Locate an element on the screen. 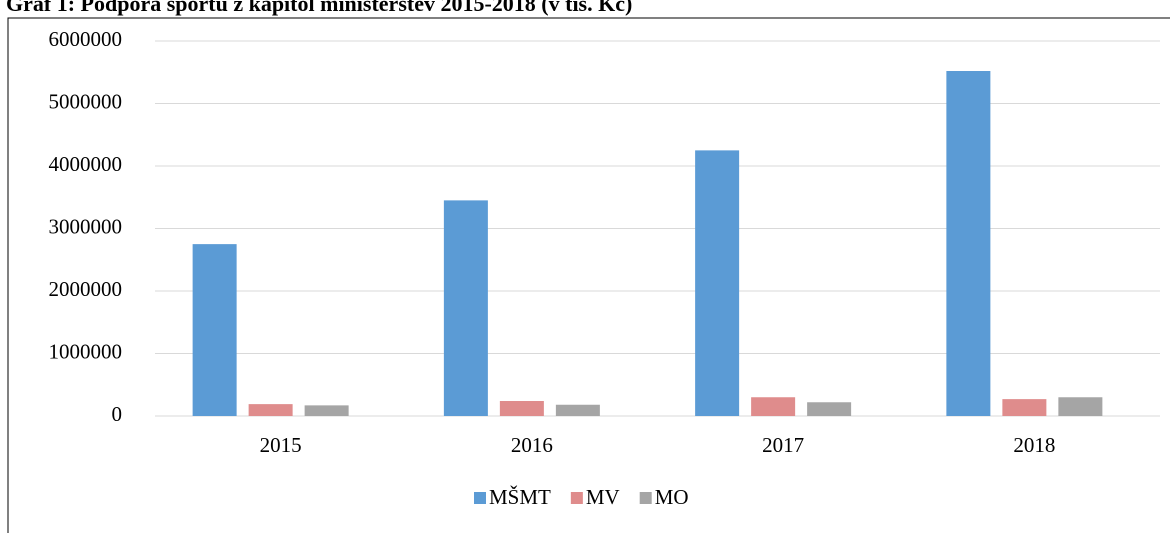  y-tick-label: 6000000 is located at coordinates (86, 39).